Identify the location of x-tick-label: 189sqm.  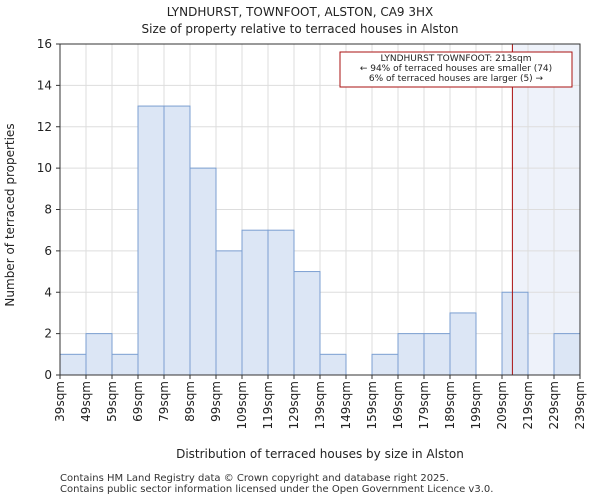
(450, 405).